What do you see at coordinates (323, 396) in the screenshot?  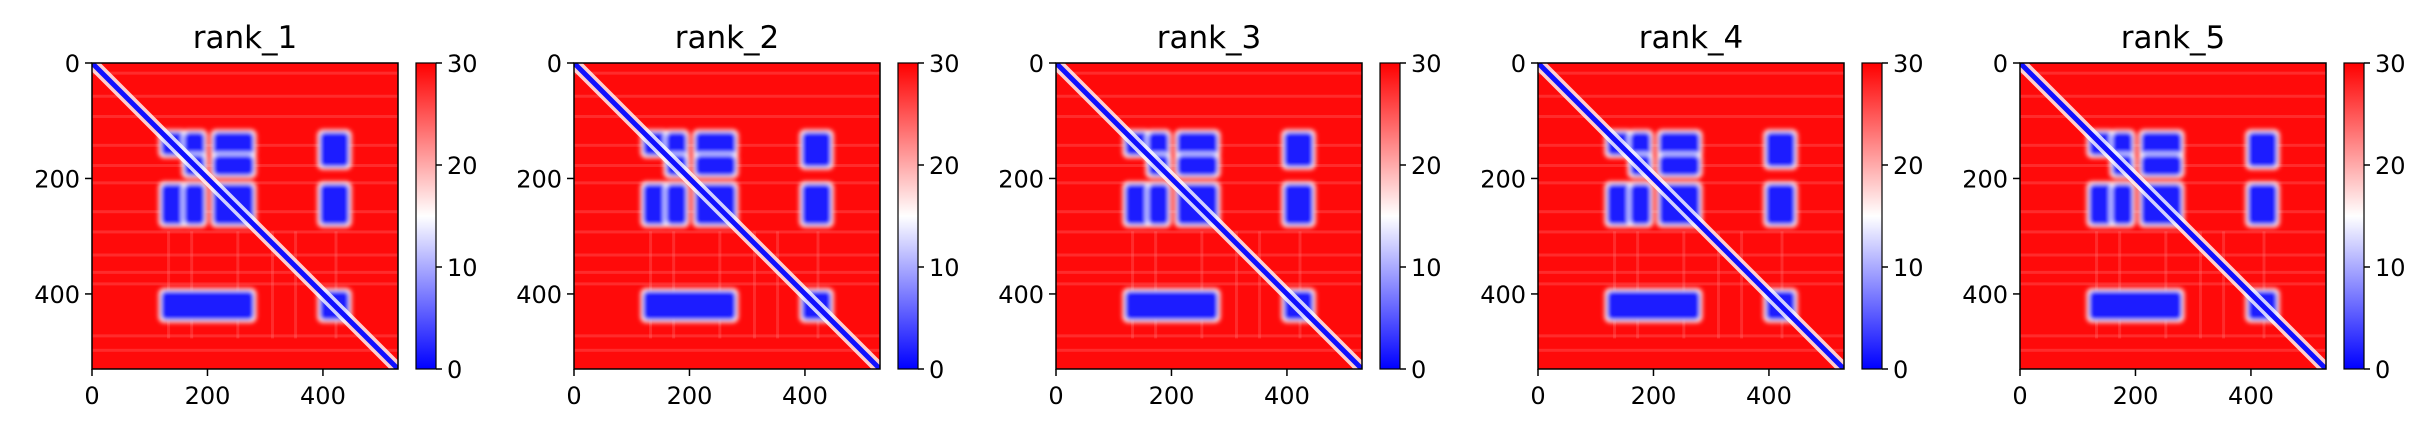 I see `x-tick-label: 400` at bounding box center [323, 396].